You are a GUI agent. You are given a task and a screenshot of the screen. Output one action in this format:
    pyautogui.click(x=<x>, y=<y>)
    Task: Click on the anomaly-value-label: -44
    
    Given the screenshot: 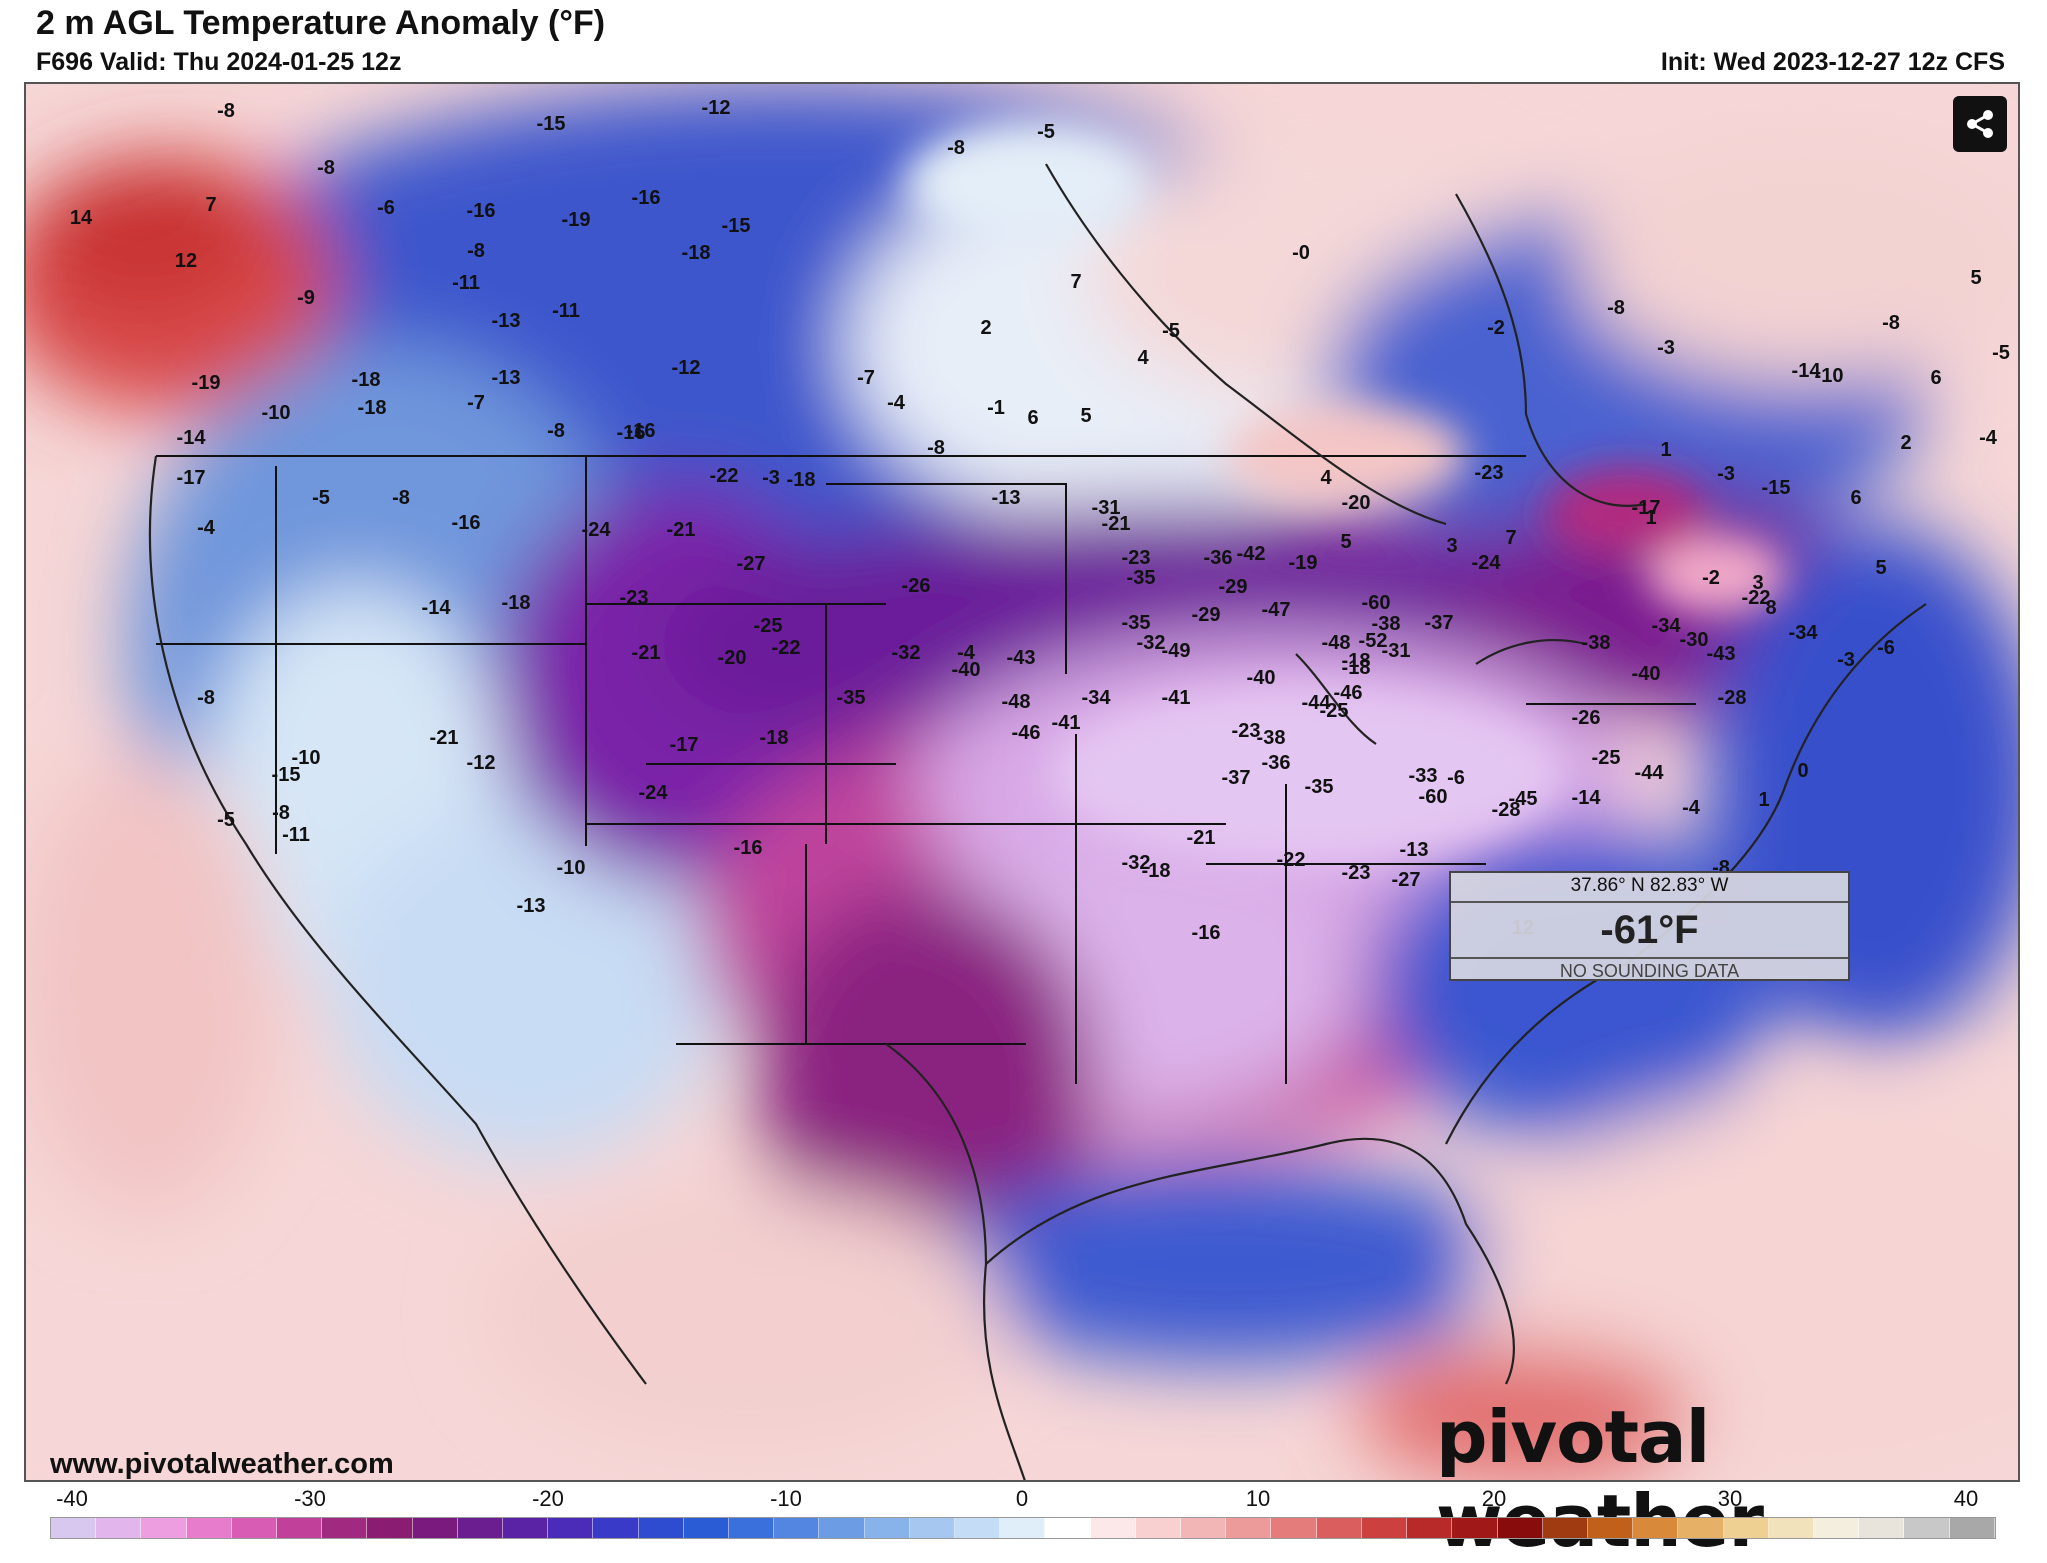 What is the action you would take?
    pyautogui.click(x=1650, y=773)
    